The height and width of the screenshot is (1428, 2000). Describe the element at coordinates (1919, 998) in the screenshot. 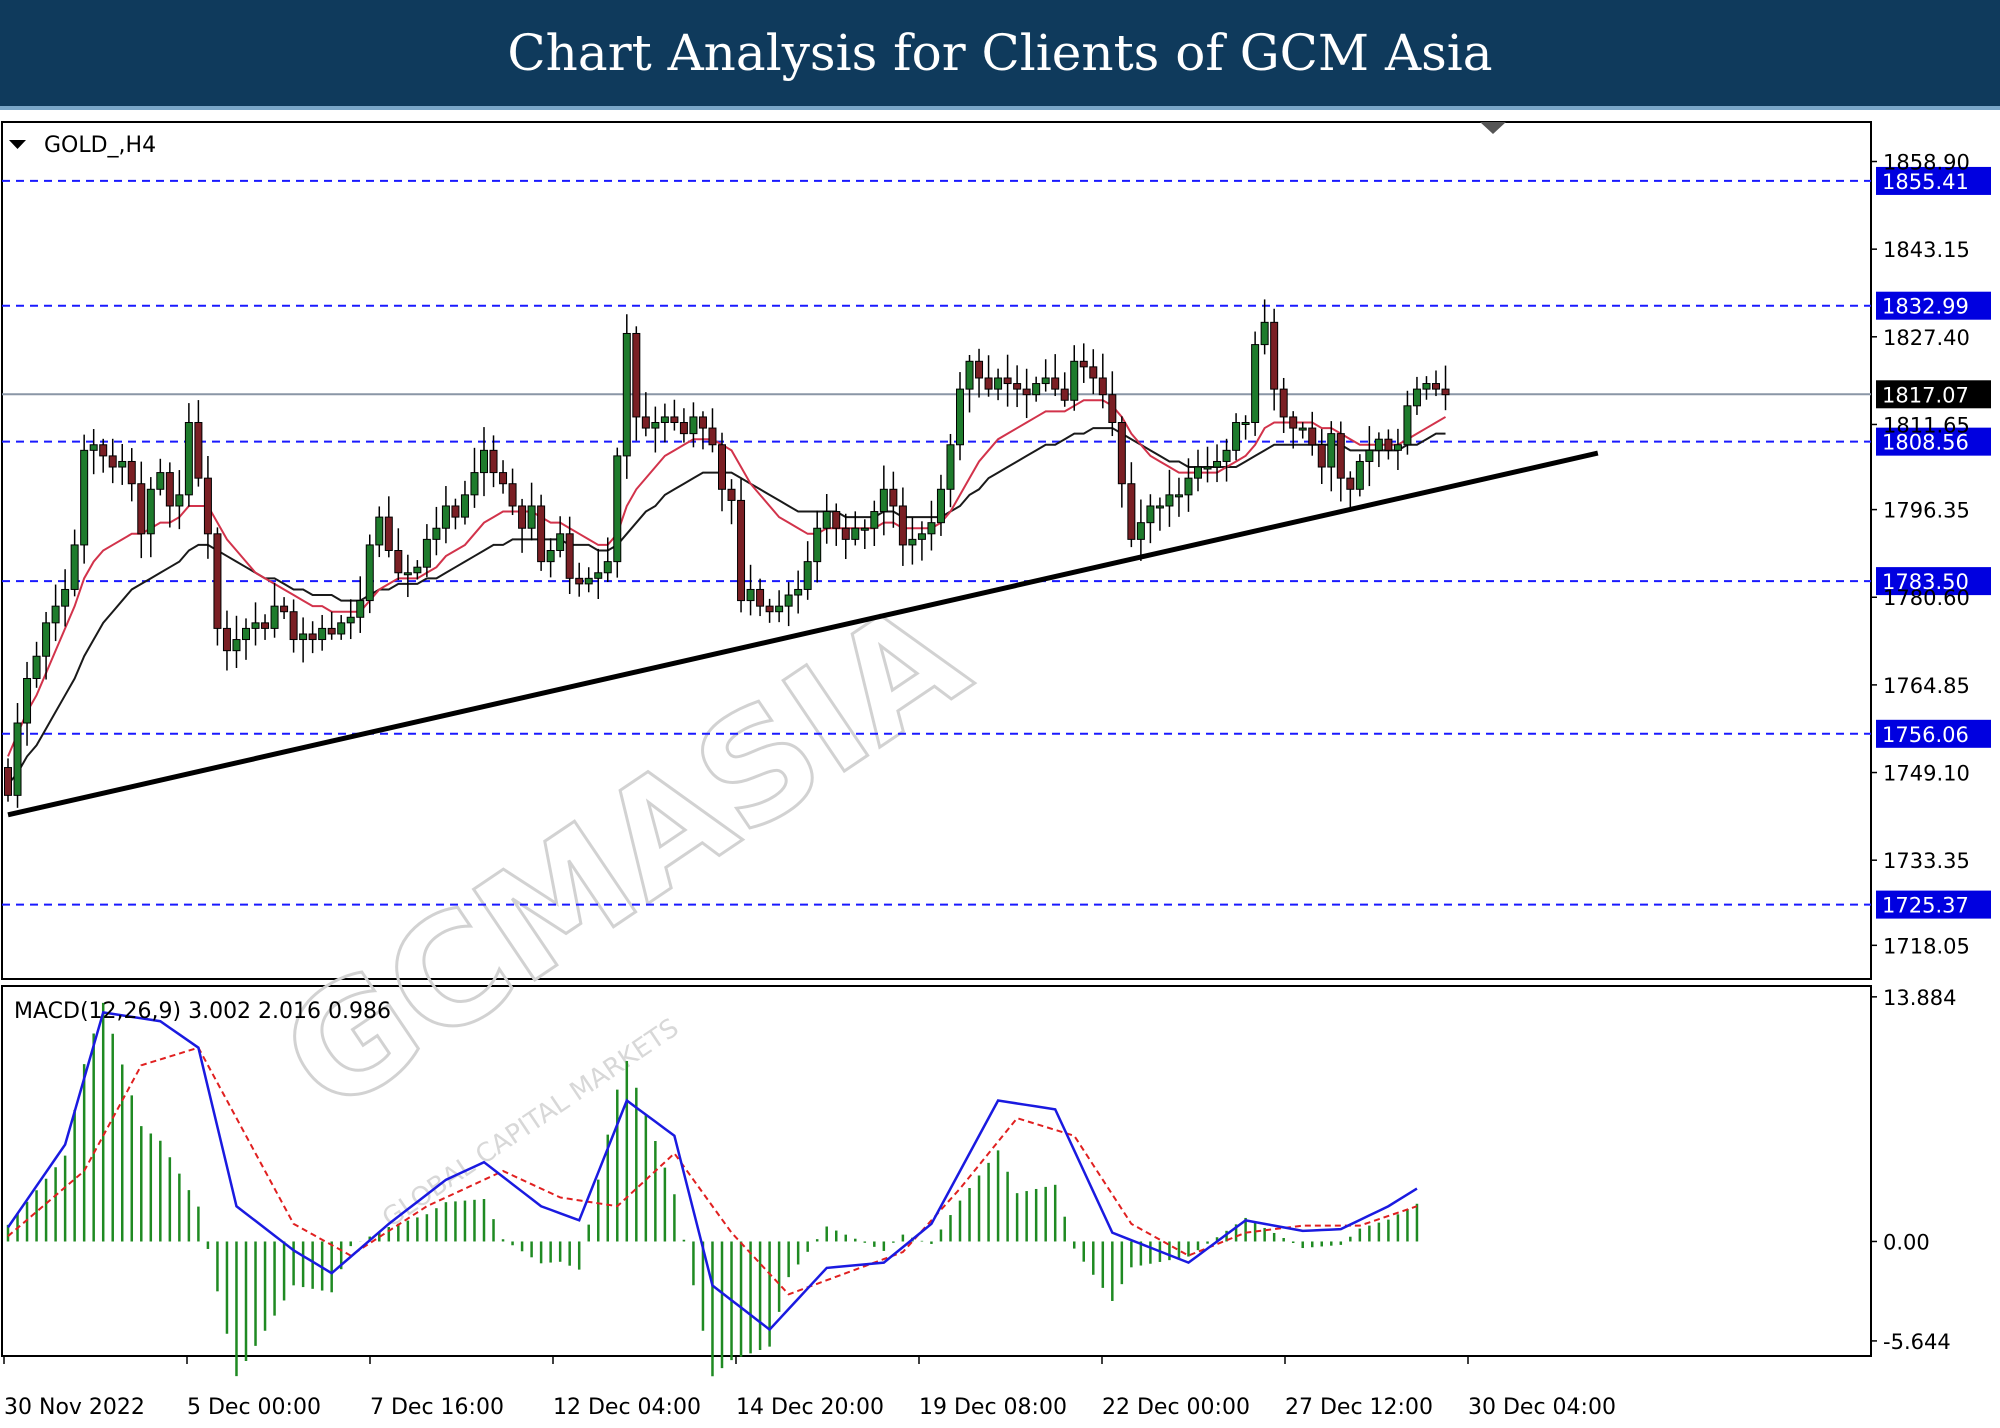

I see `macd-y-tick-label-0: 13.884` at that location.